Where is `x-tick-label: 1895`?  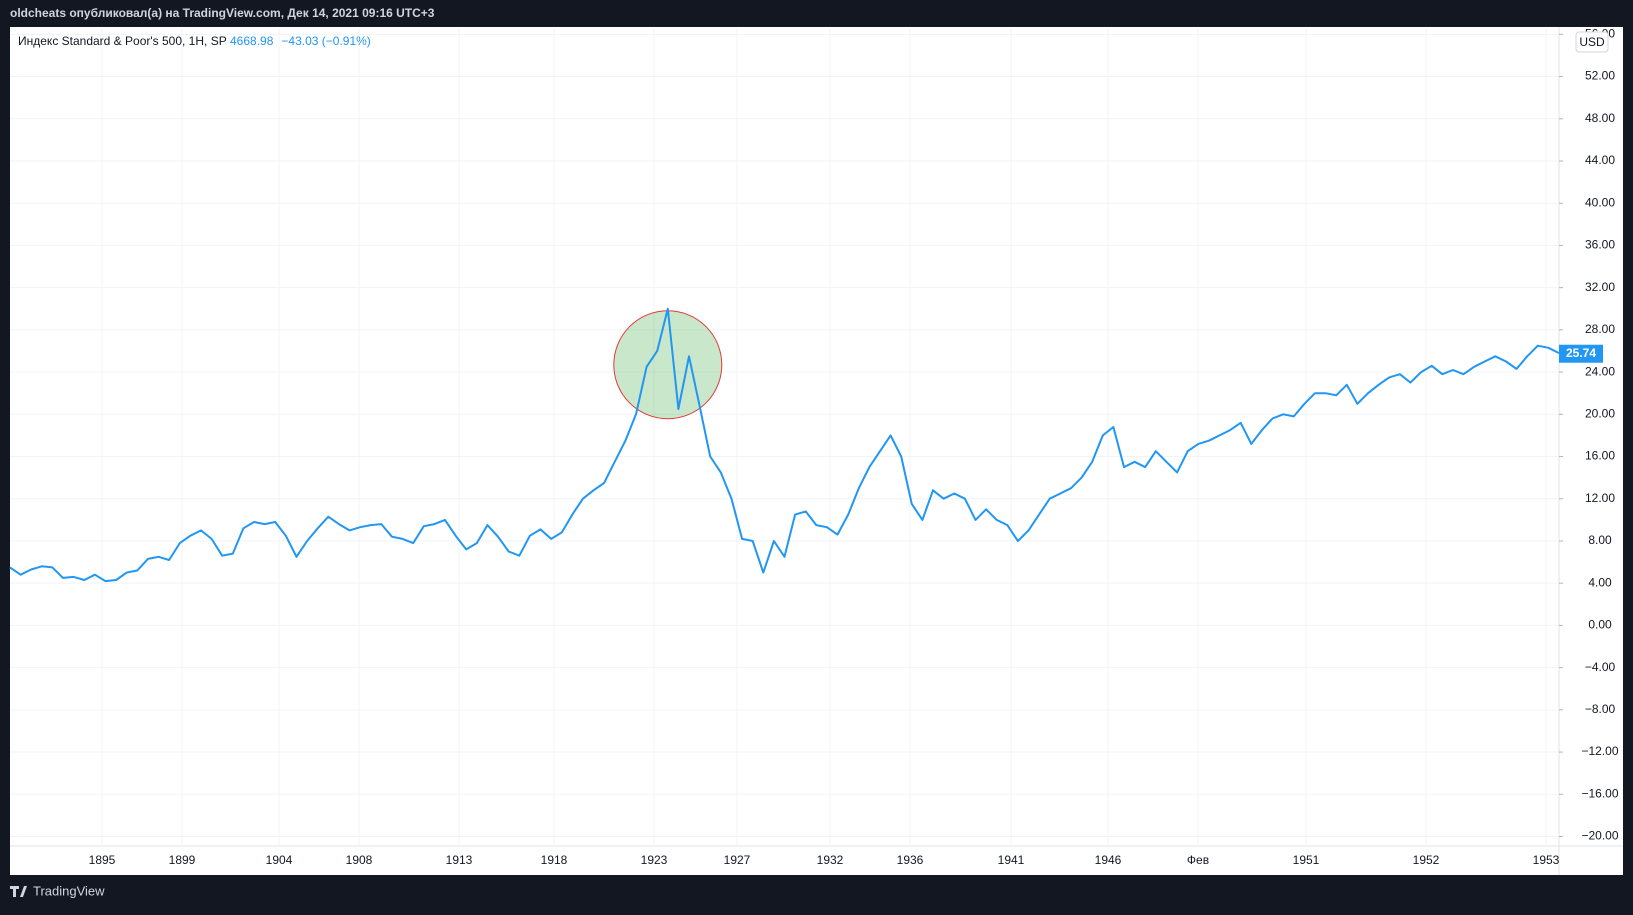
x-tick-label: 1895 is located at coordinates (102, 860).